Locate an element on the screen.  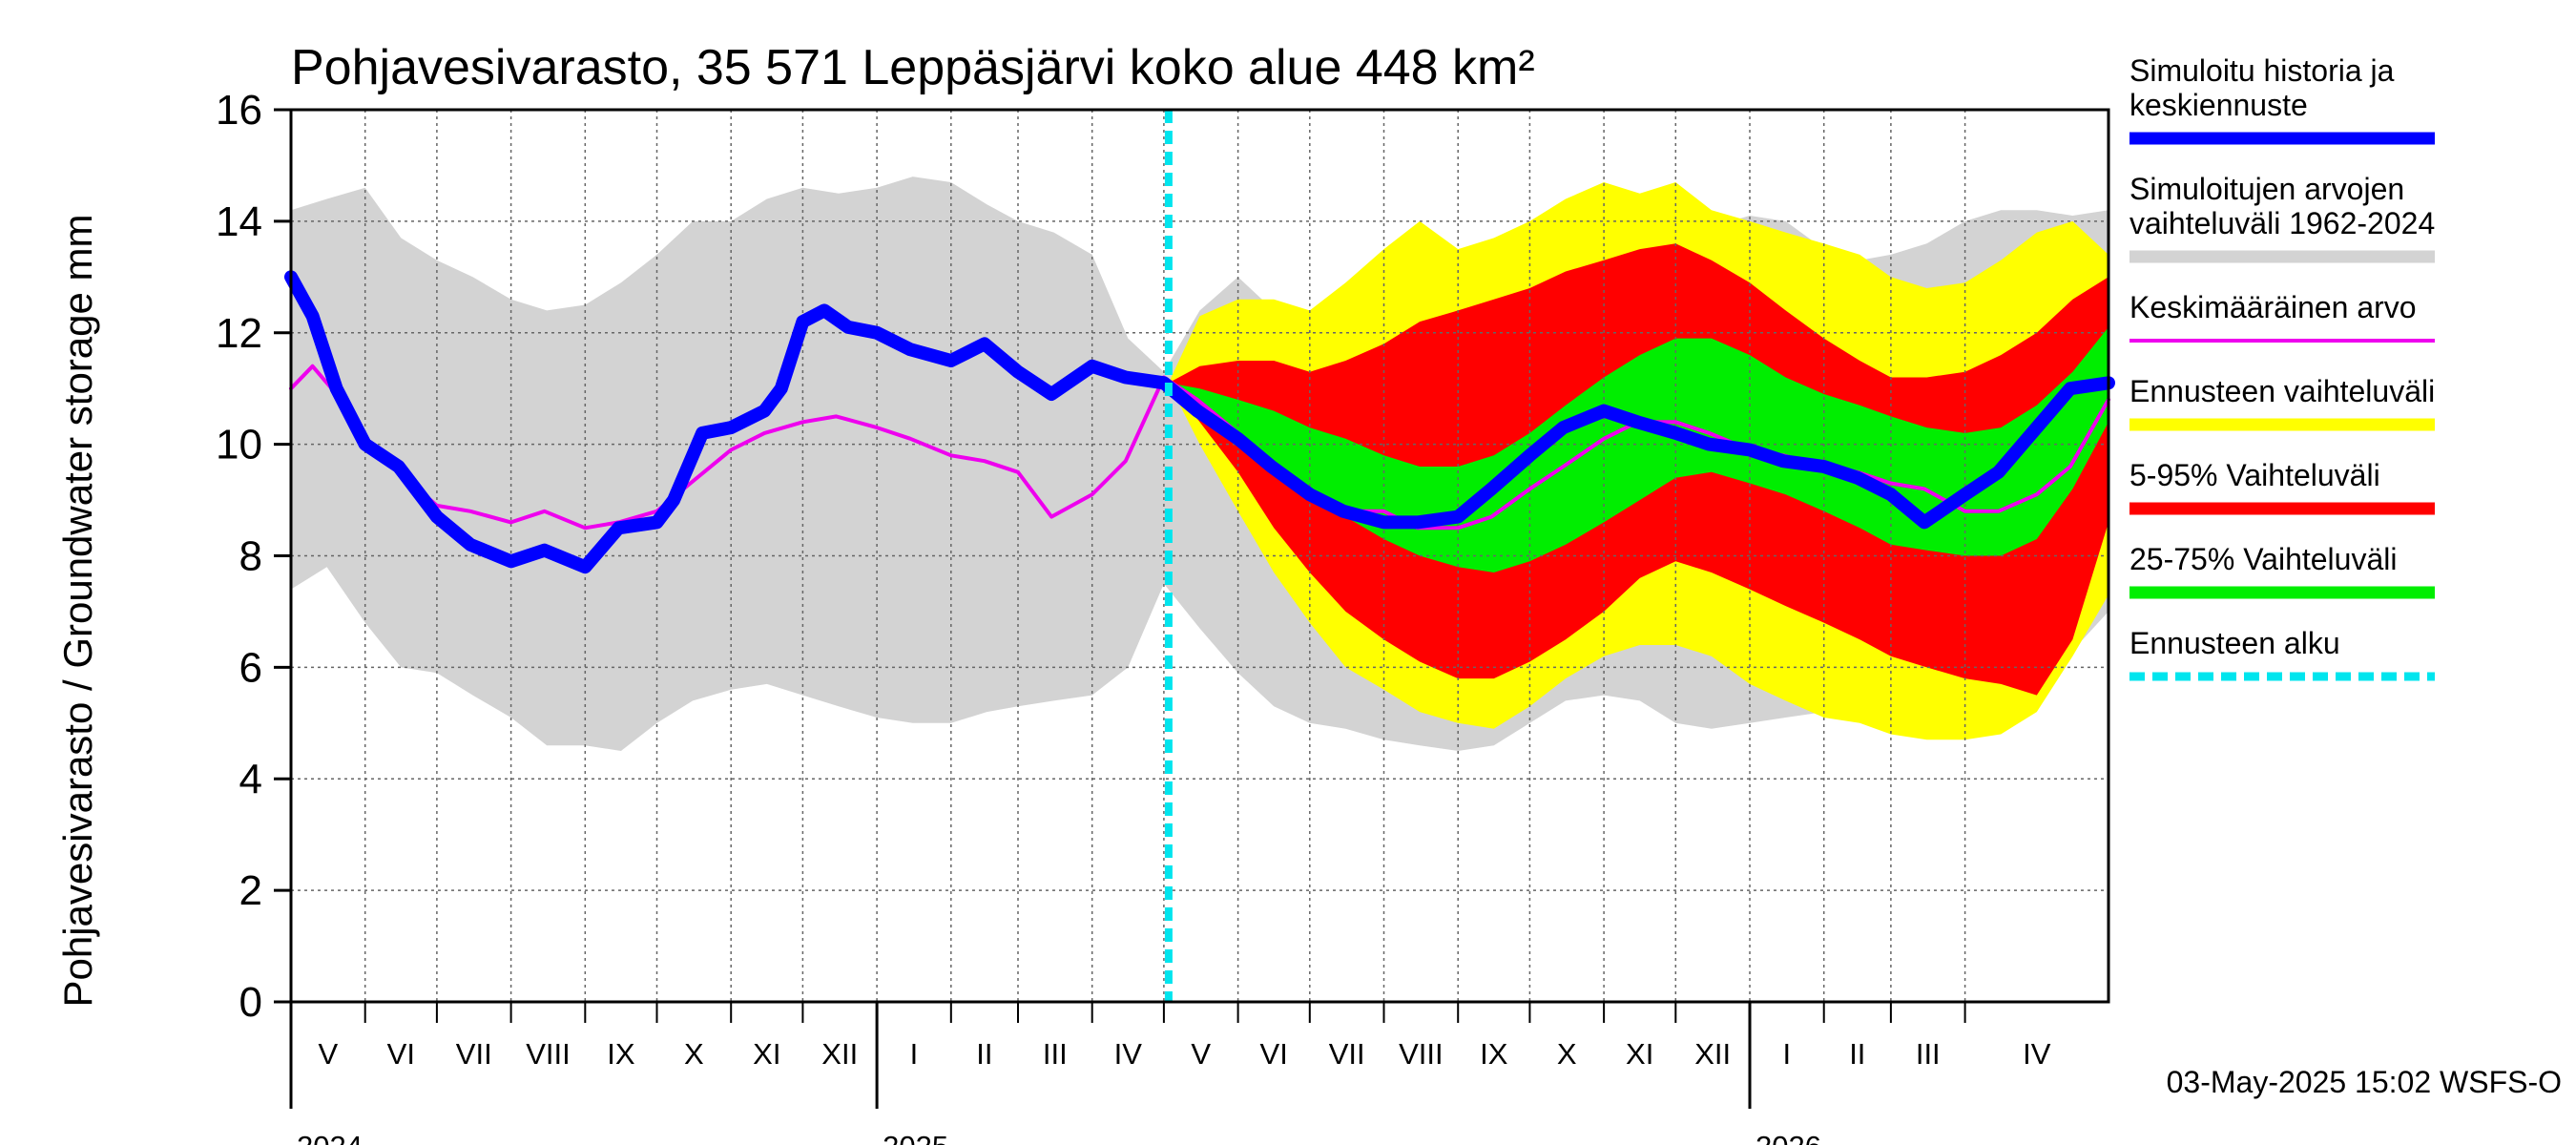
year-label: 2025 is located at coordinates (915, 1137).